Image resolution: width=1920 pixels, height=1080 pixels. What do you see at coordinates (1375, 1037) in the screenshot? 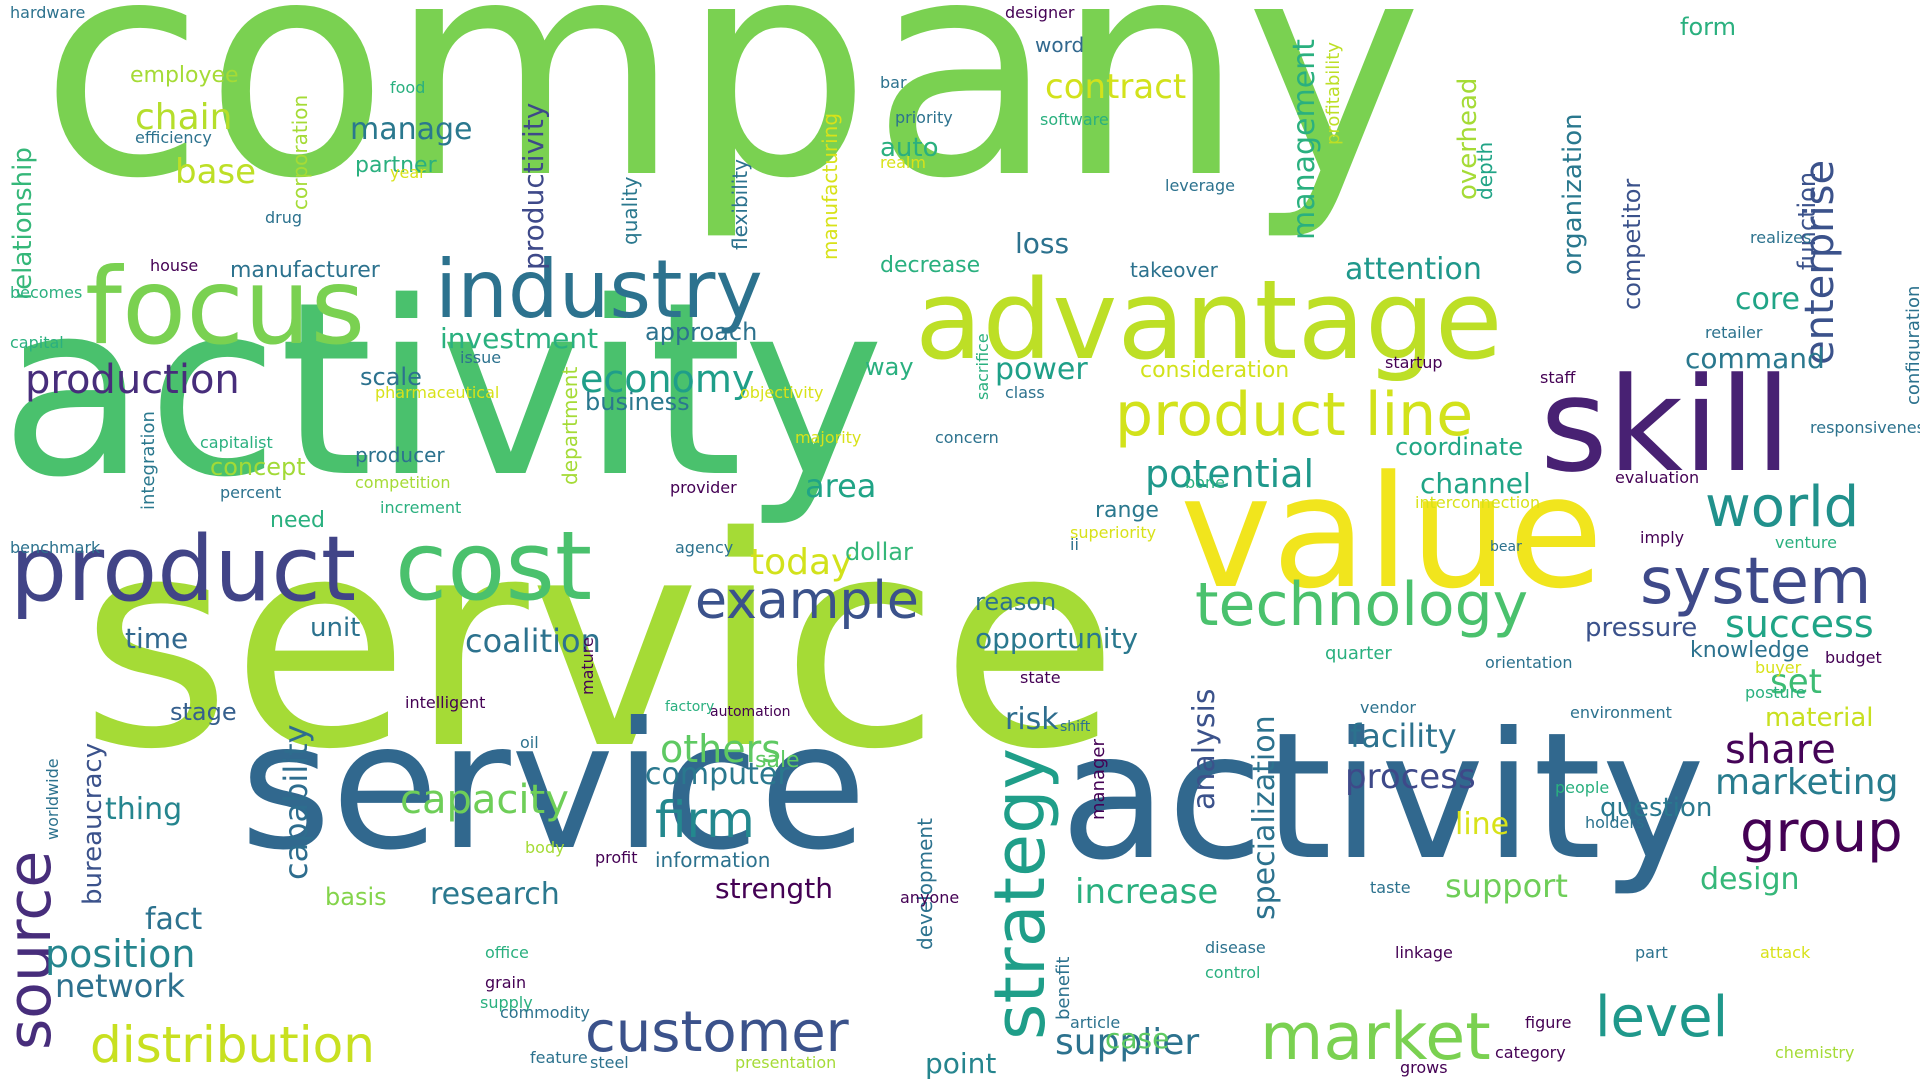
I see `word-market: market` at bounding box center [1375, 1037].